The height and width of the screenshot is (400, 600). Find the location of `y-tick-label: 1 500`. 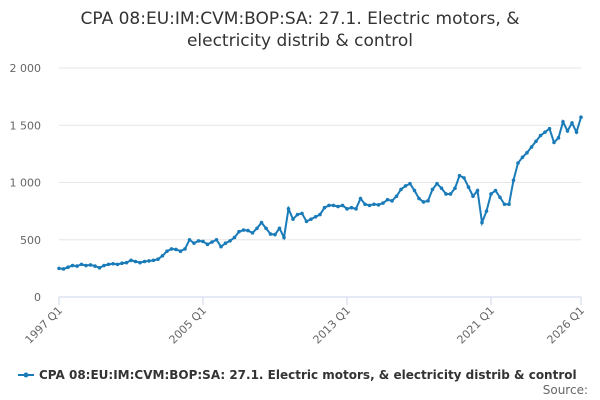

y-tick-label: 1 500 is located at coordinates (26, 125).